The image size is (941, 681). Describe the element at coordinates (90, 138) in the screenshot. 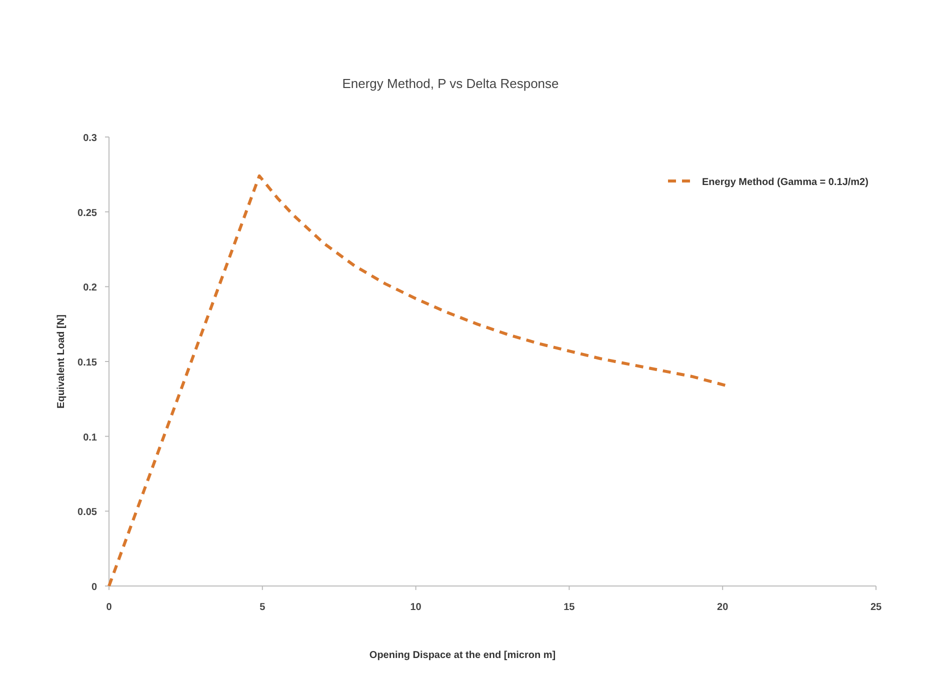

I see `y-tick-label: 0.3` at that location.